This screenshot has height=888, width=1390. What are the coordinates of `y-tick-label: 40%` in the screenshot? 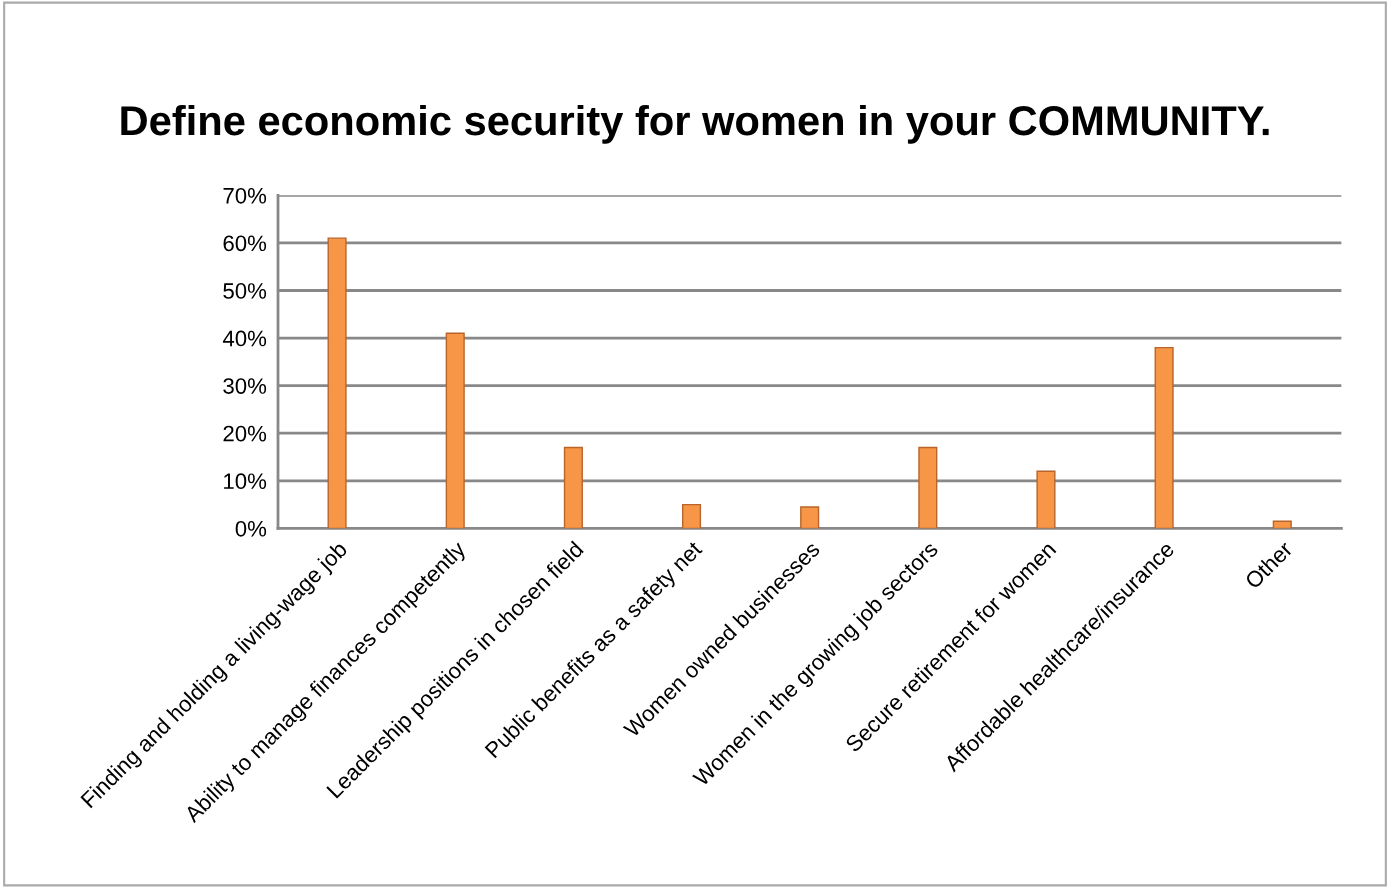 It's located at (244, 338).